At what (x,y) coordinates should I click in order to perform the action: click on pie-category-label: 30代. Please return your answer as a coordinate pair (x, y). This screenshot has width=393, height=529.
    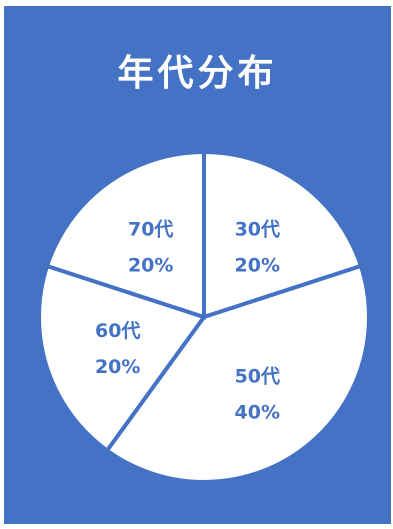
    Looking at the image, I should click on (257, 230).